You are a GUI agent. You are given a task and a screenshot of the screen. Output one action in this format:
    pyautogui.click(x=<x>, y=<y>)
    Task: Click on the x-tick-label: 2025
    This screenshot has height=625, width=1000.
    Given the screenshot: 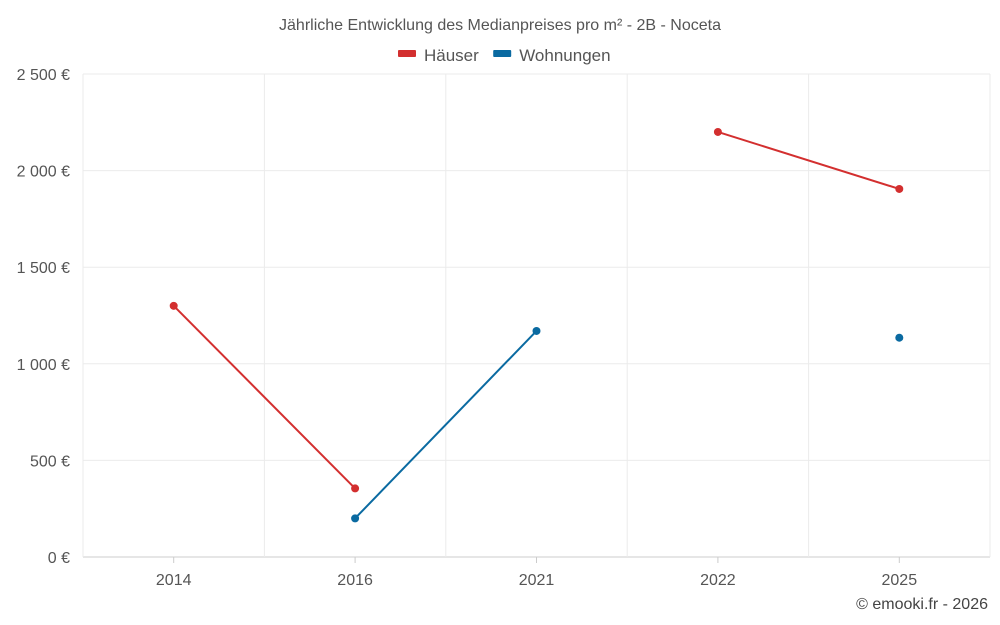 What is the action you would take?
    pyautogui.click(x=900, y=580)
    